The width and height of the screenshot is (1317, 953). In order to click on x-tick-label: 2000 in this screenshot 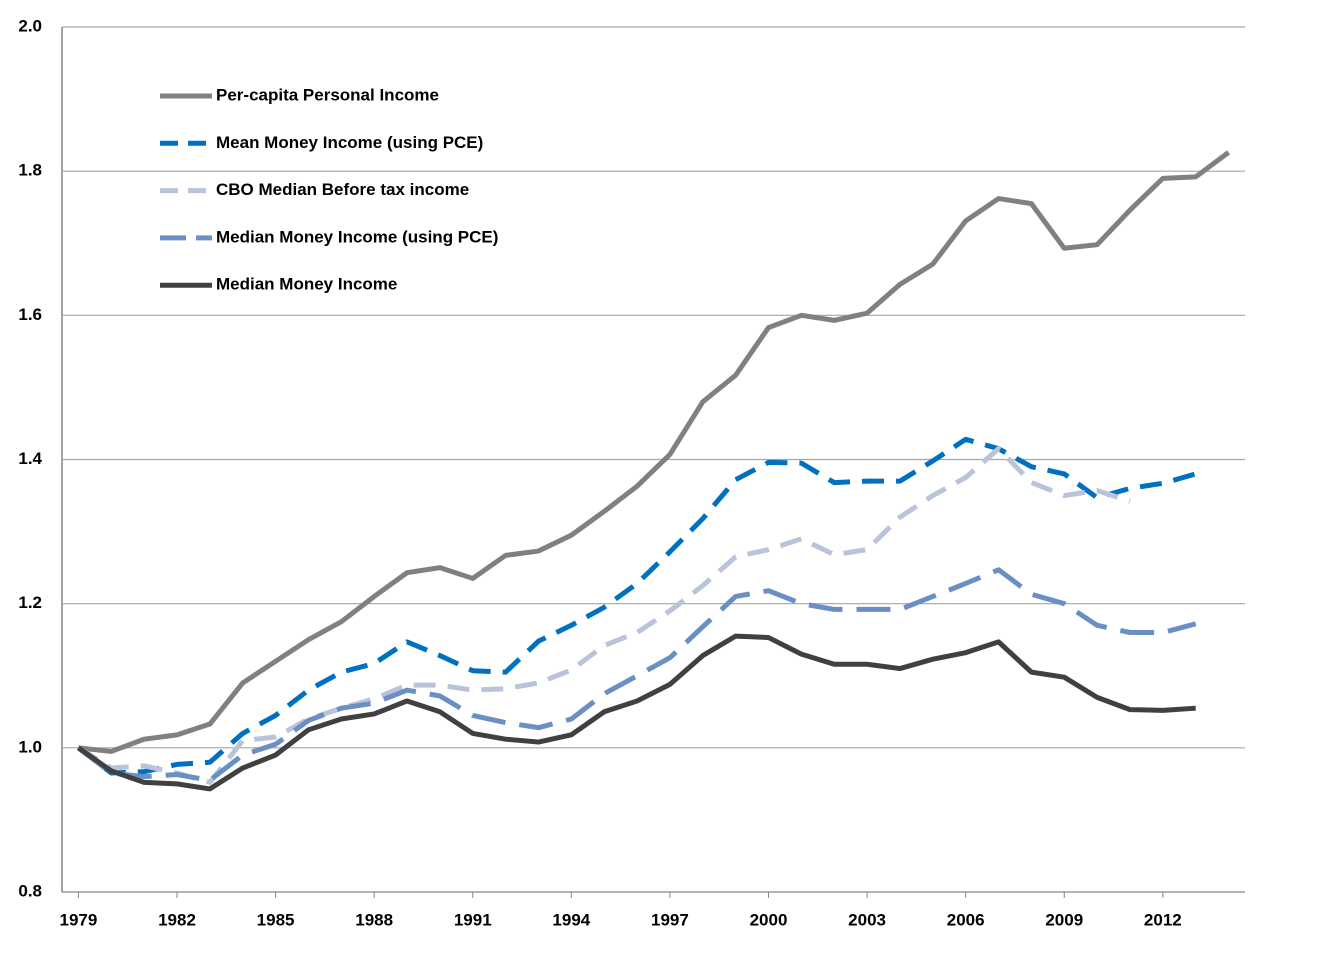, I will do `click(769, 919)`.